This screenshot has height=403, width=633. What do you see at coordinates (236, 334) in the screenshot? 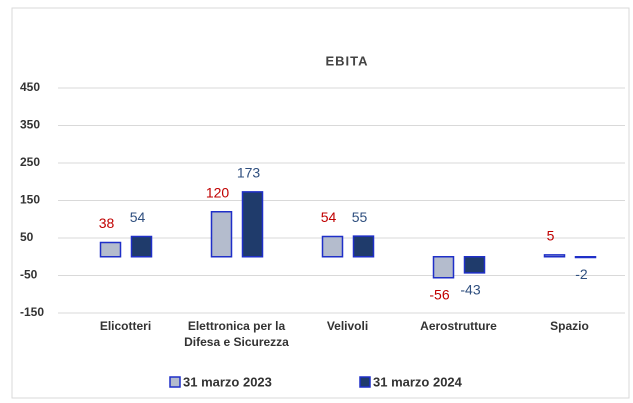
I see `x-tick-label: Elettronica per la Difesa e Sicurezza` at bounding box center [236, 334].